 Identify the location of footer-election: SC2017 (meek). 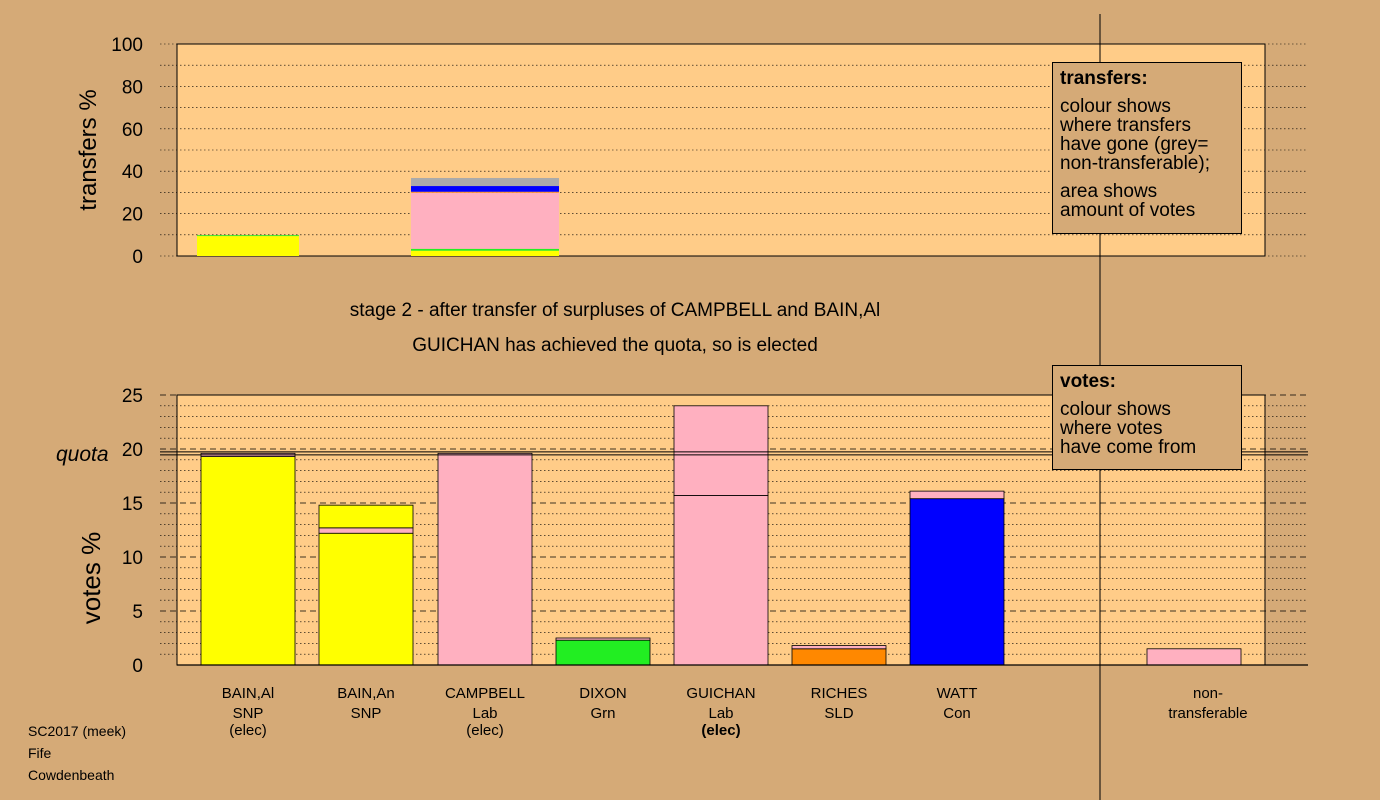
(77, 731).